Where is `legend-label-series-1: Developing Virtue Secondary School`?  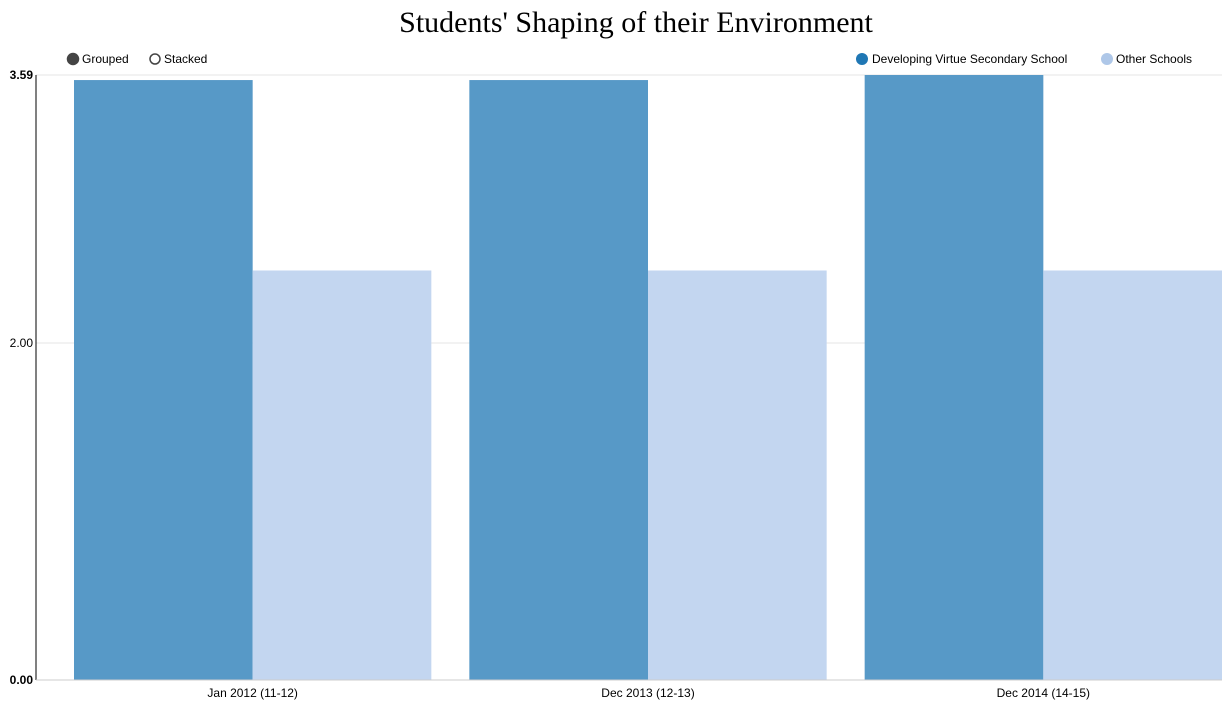
legend-label-series-1: Developing Virtue Secondary School is located at coordinates (969, 59).